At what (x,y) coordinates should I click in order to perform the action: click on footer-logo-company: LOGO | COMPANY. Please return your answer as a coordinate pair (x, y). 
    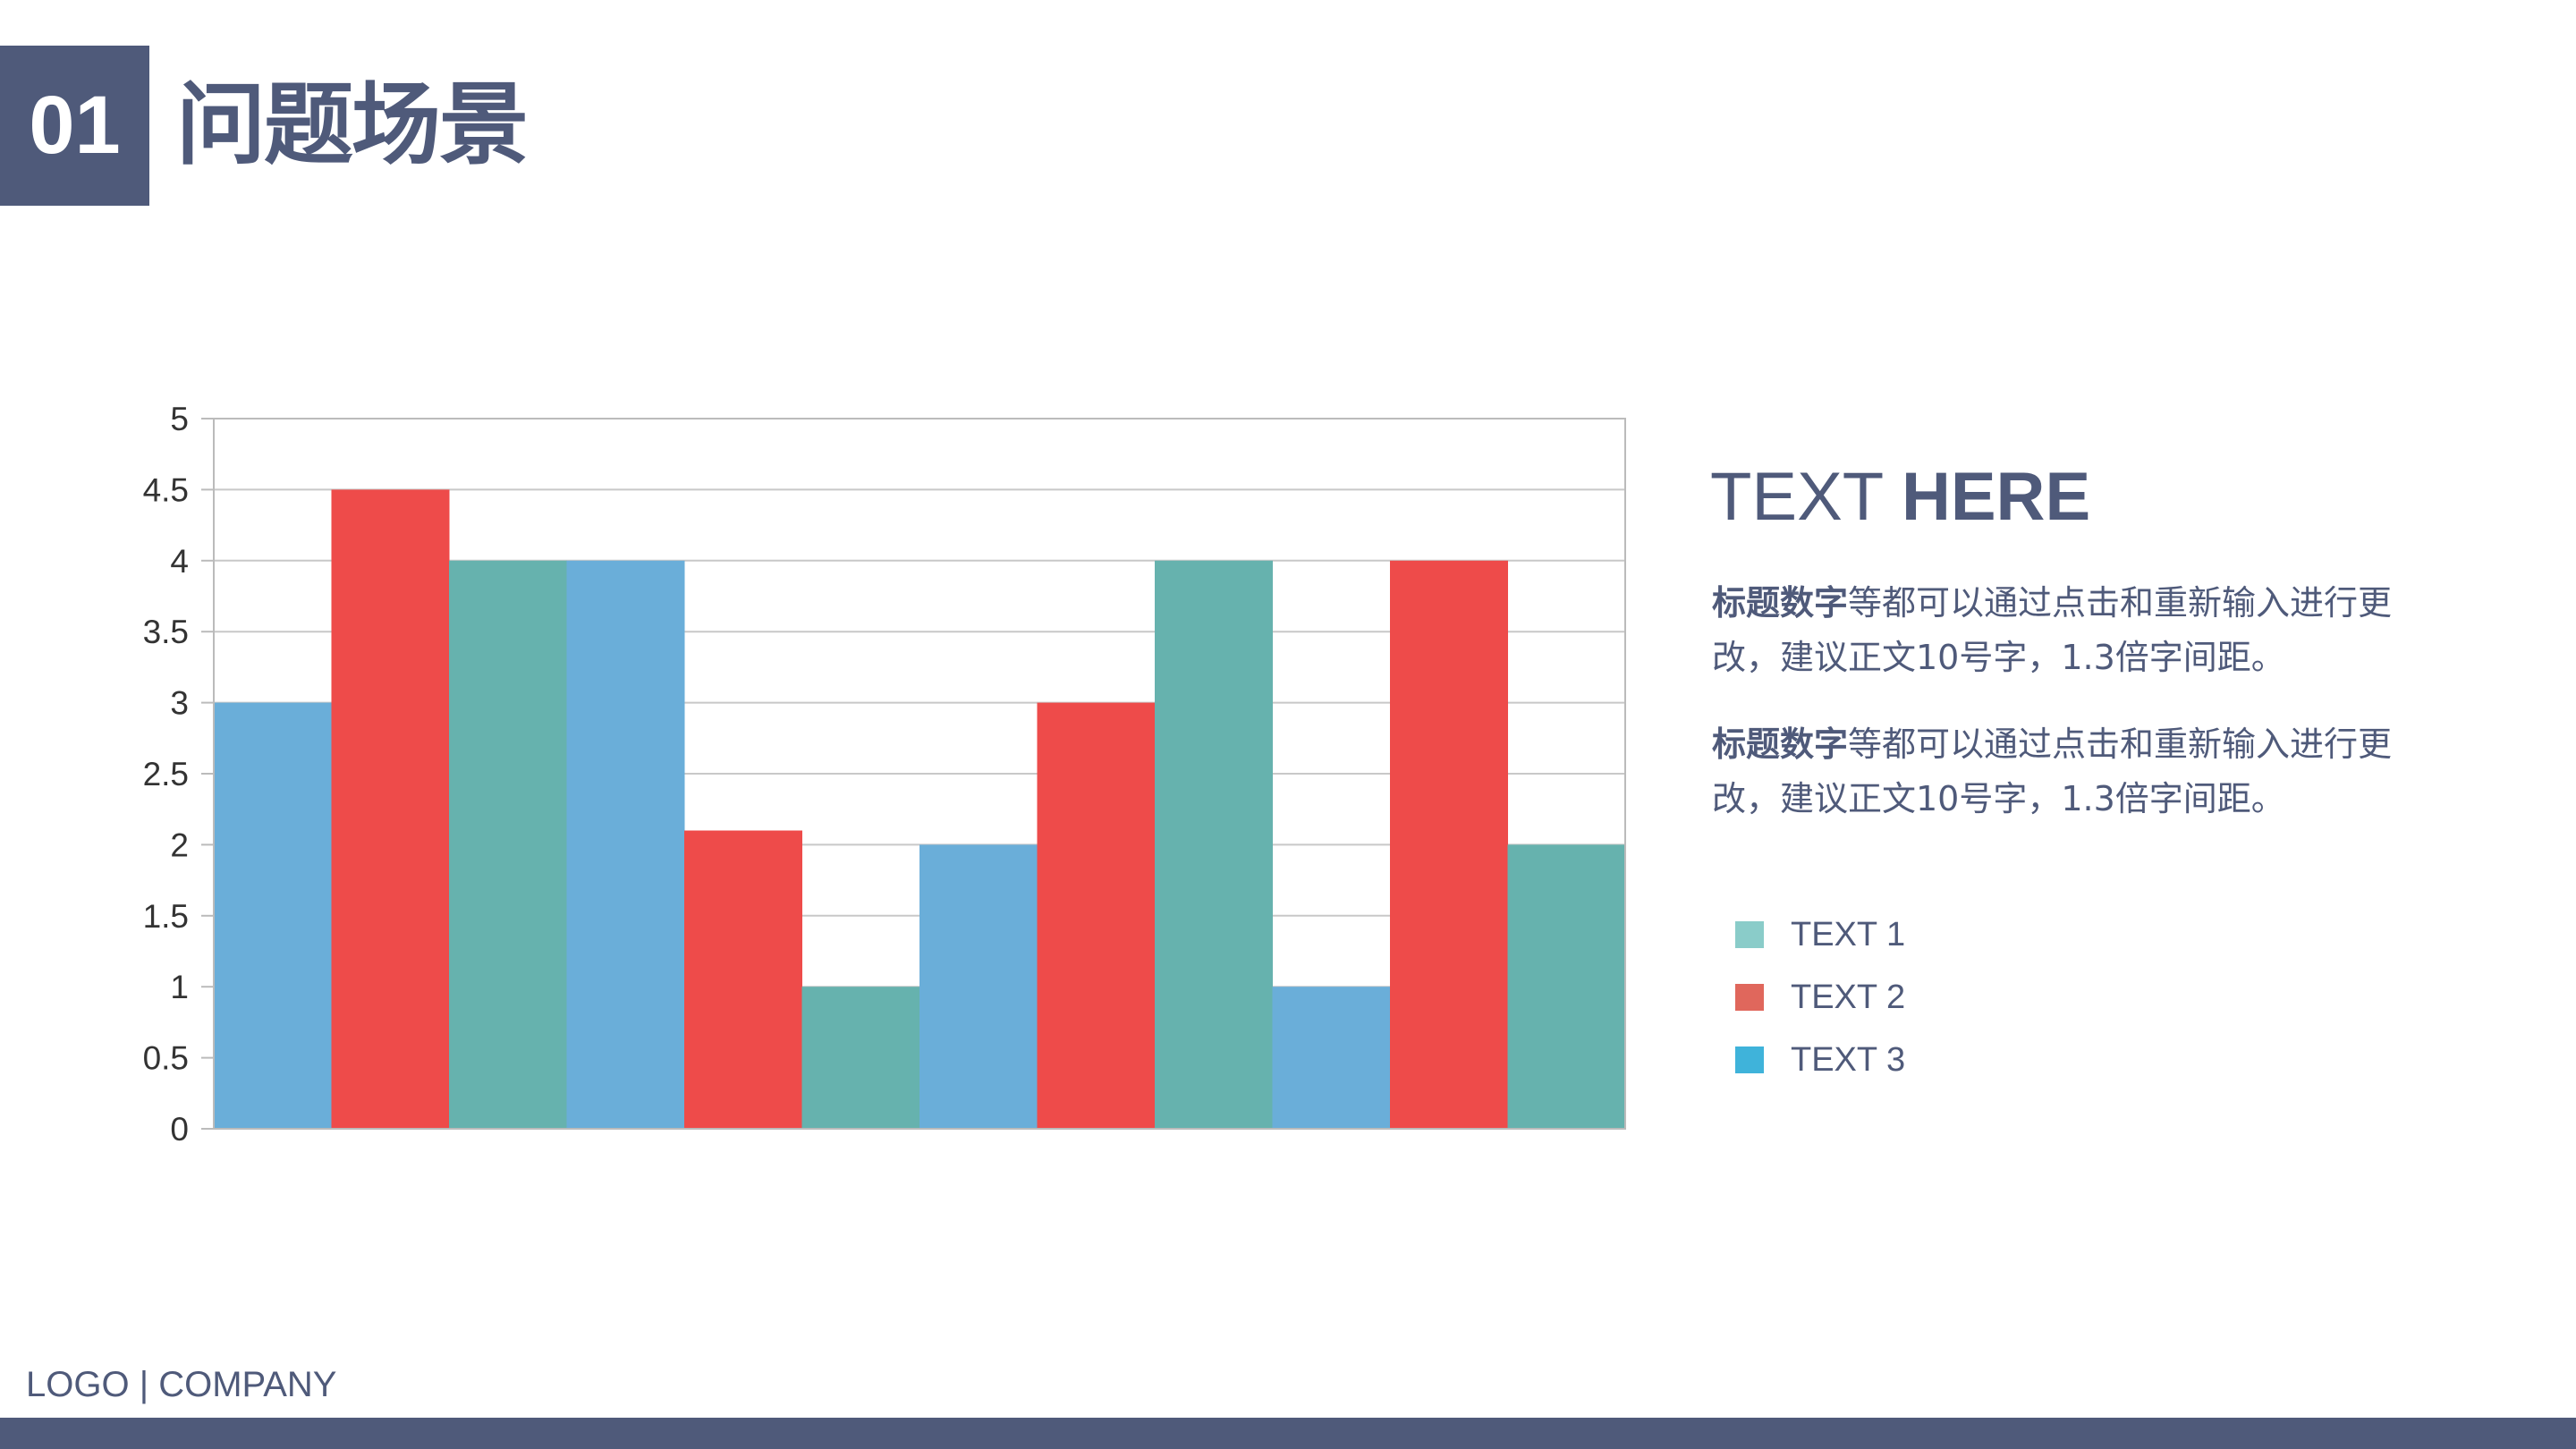
    Looking at the image, I should click on (181, 1384).